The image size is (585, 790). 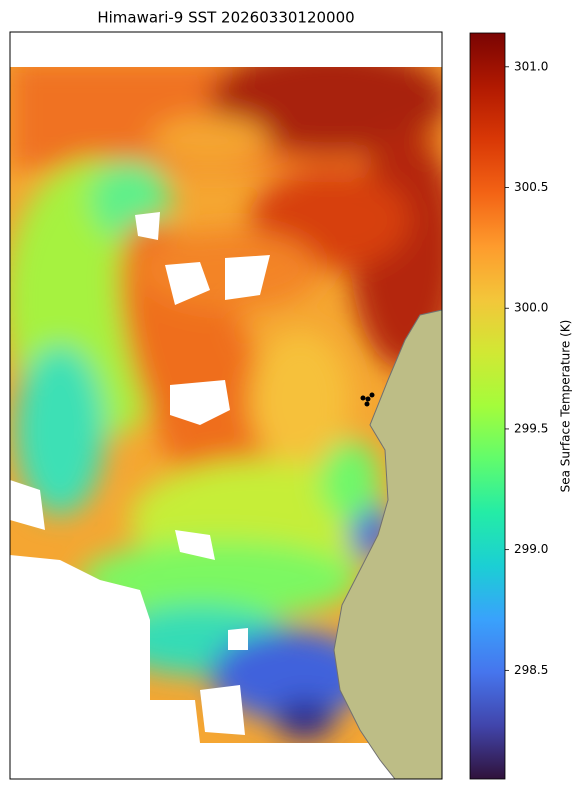 I want to click on tick-label: 301.0, so click(x=531, y=66).